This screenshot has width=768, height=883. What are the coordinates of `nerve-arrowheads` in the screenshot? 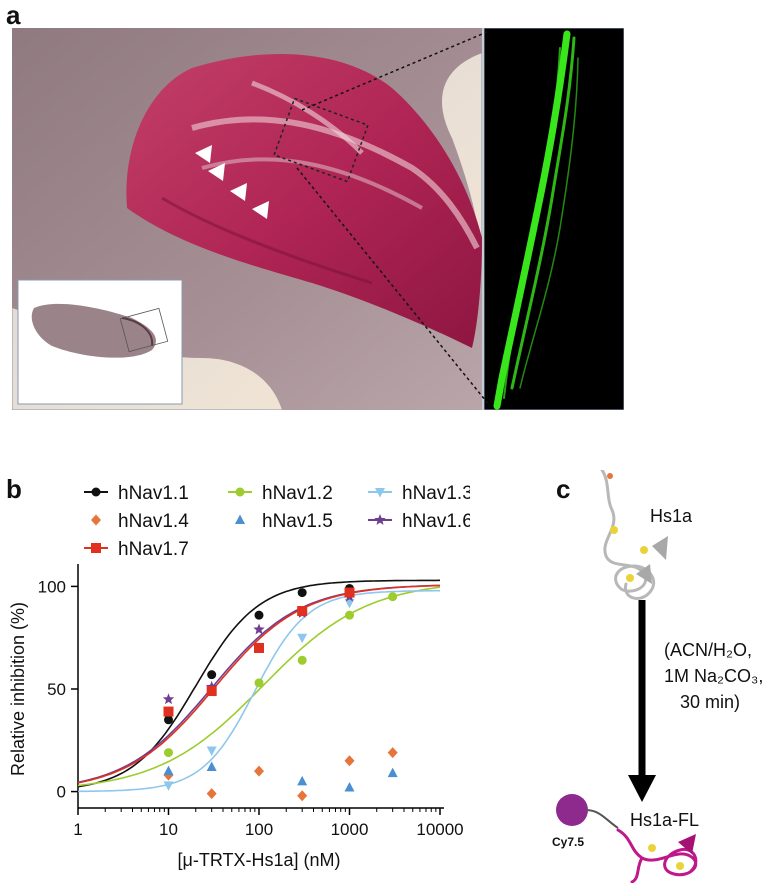 It's located at (232, 182).